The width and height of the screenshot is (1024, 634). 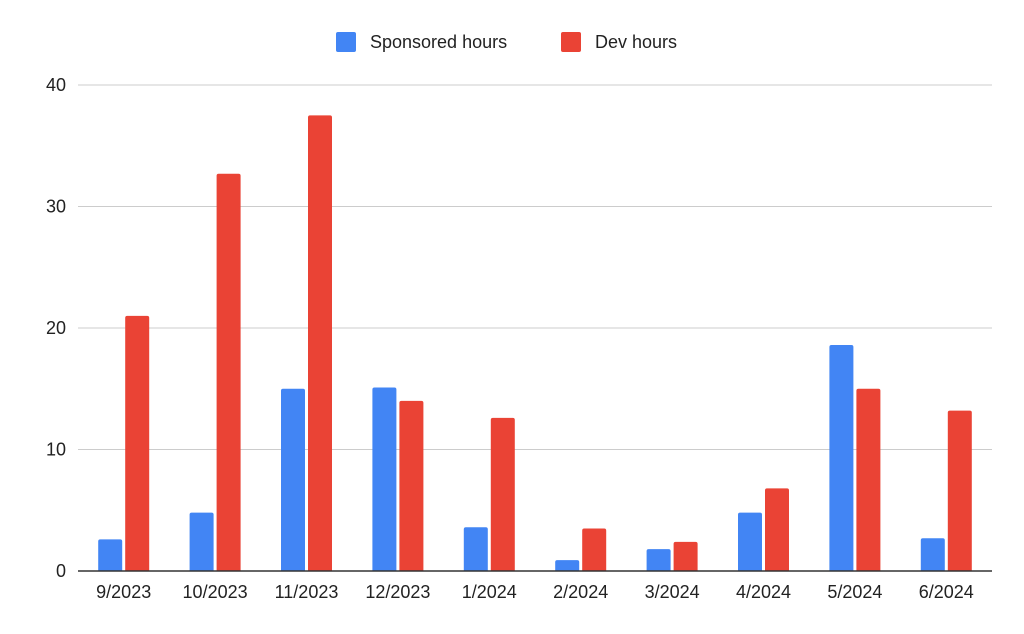 I want to click on x-tick-label: 10/2023, so click(x=215, y=592).